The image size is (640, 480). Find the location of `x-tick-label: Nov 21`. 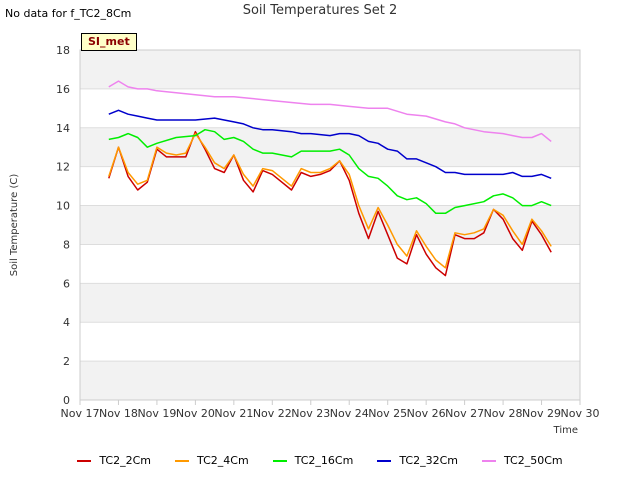

x-tick-label: Nov 21 is located at coordinates (233, 413).